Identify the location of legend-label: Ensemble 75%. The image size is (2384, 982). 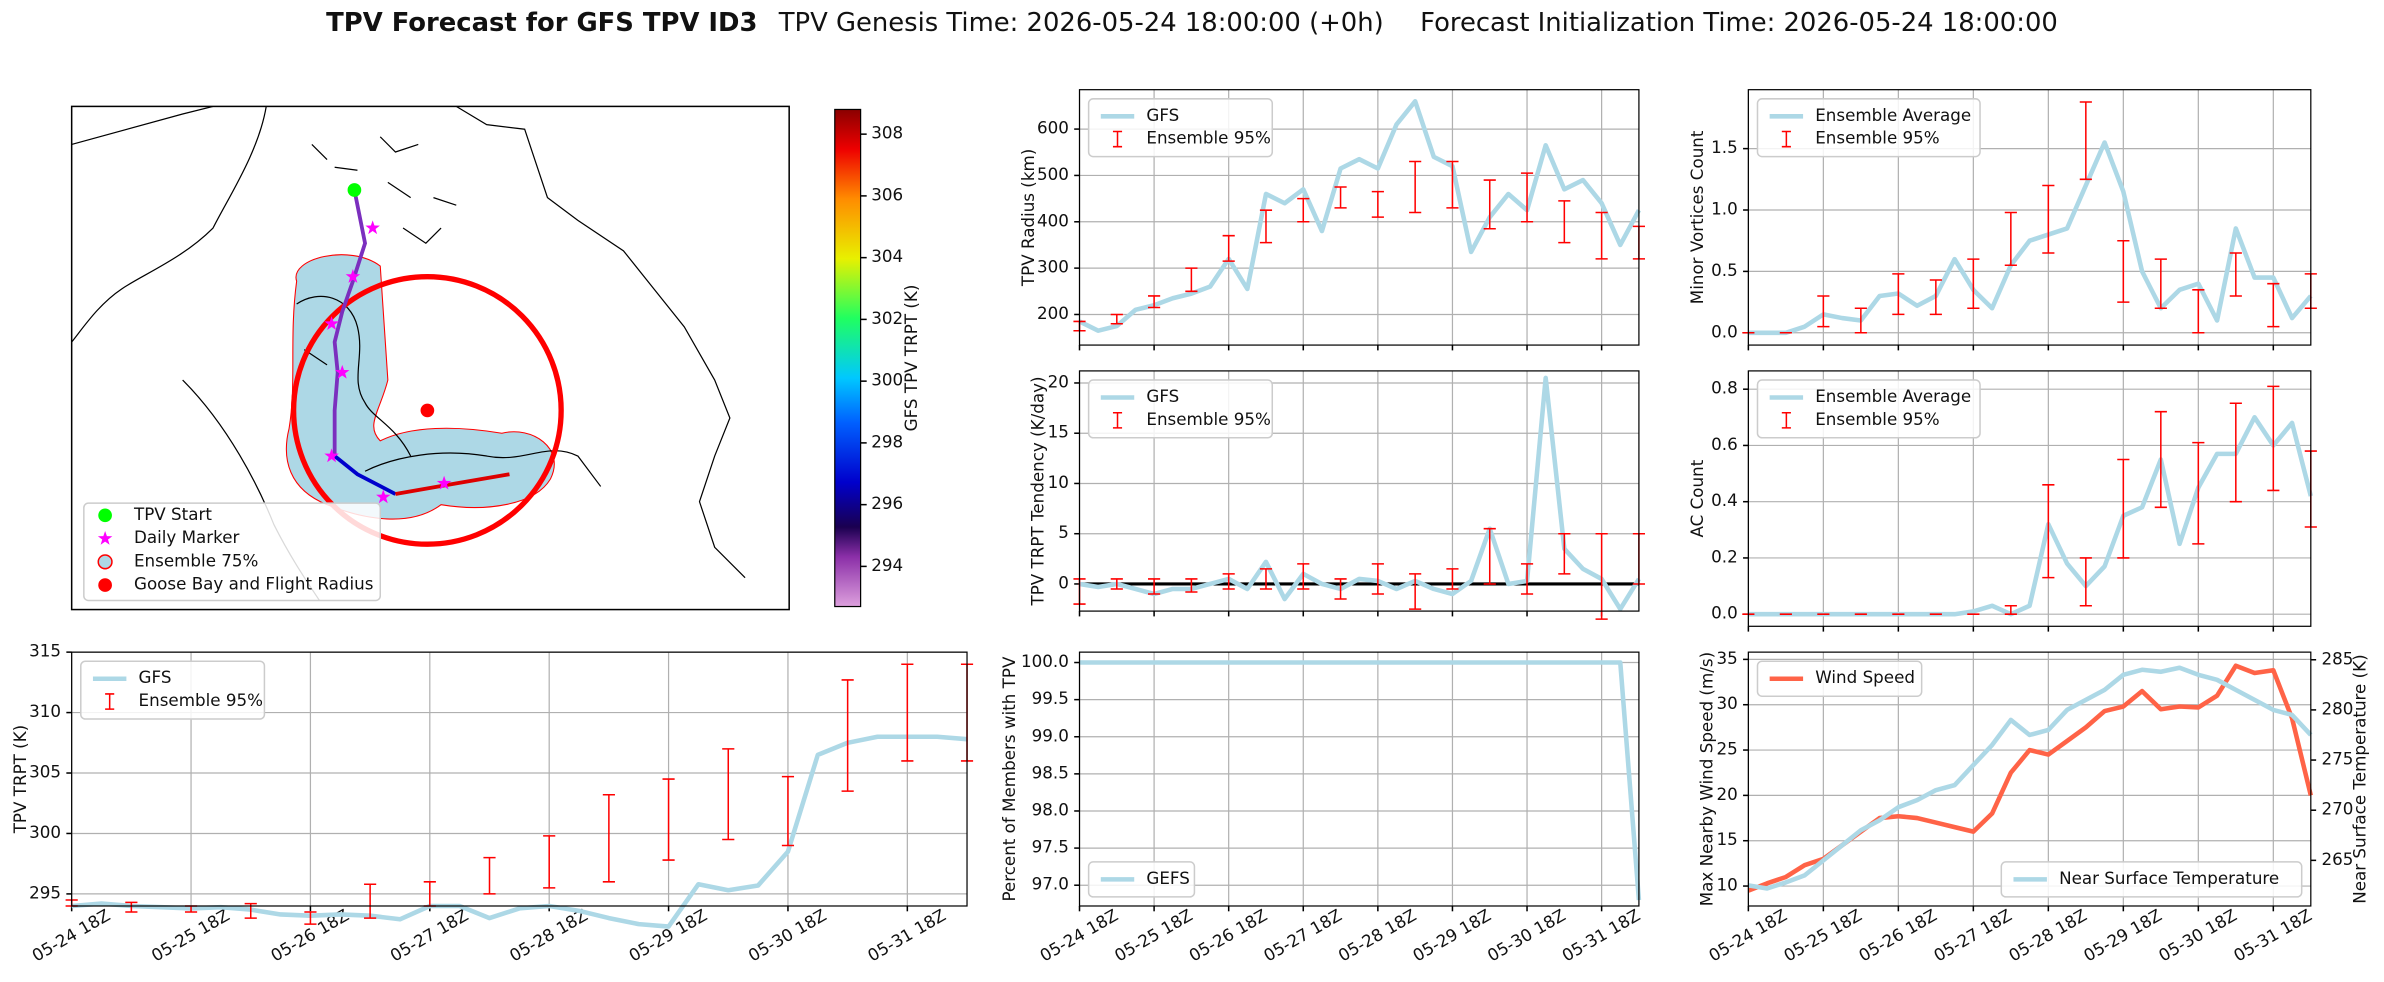
(196, 560).